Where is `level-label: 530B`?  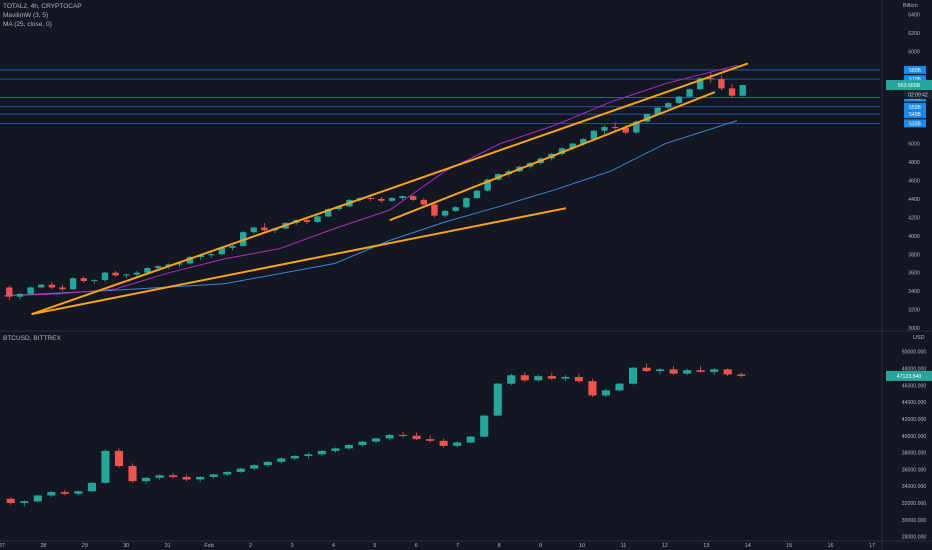 level-label: 530B is located at coordinates (915, 124).